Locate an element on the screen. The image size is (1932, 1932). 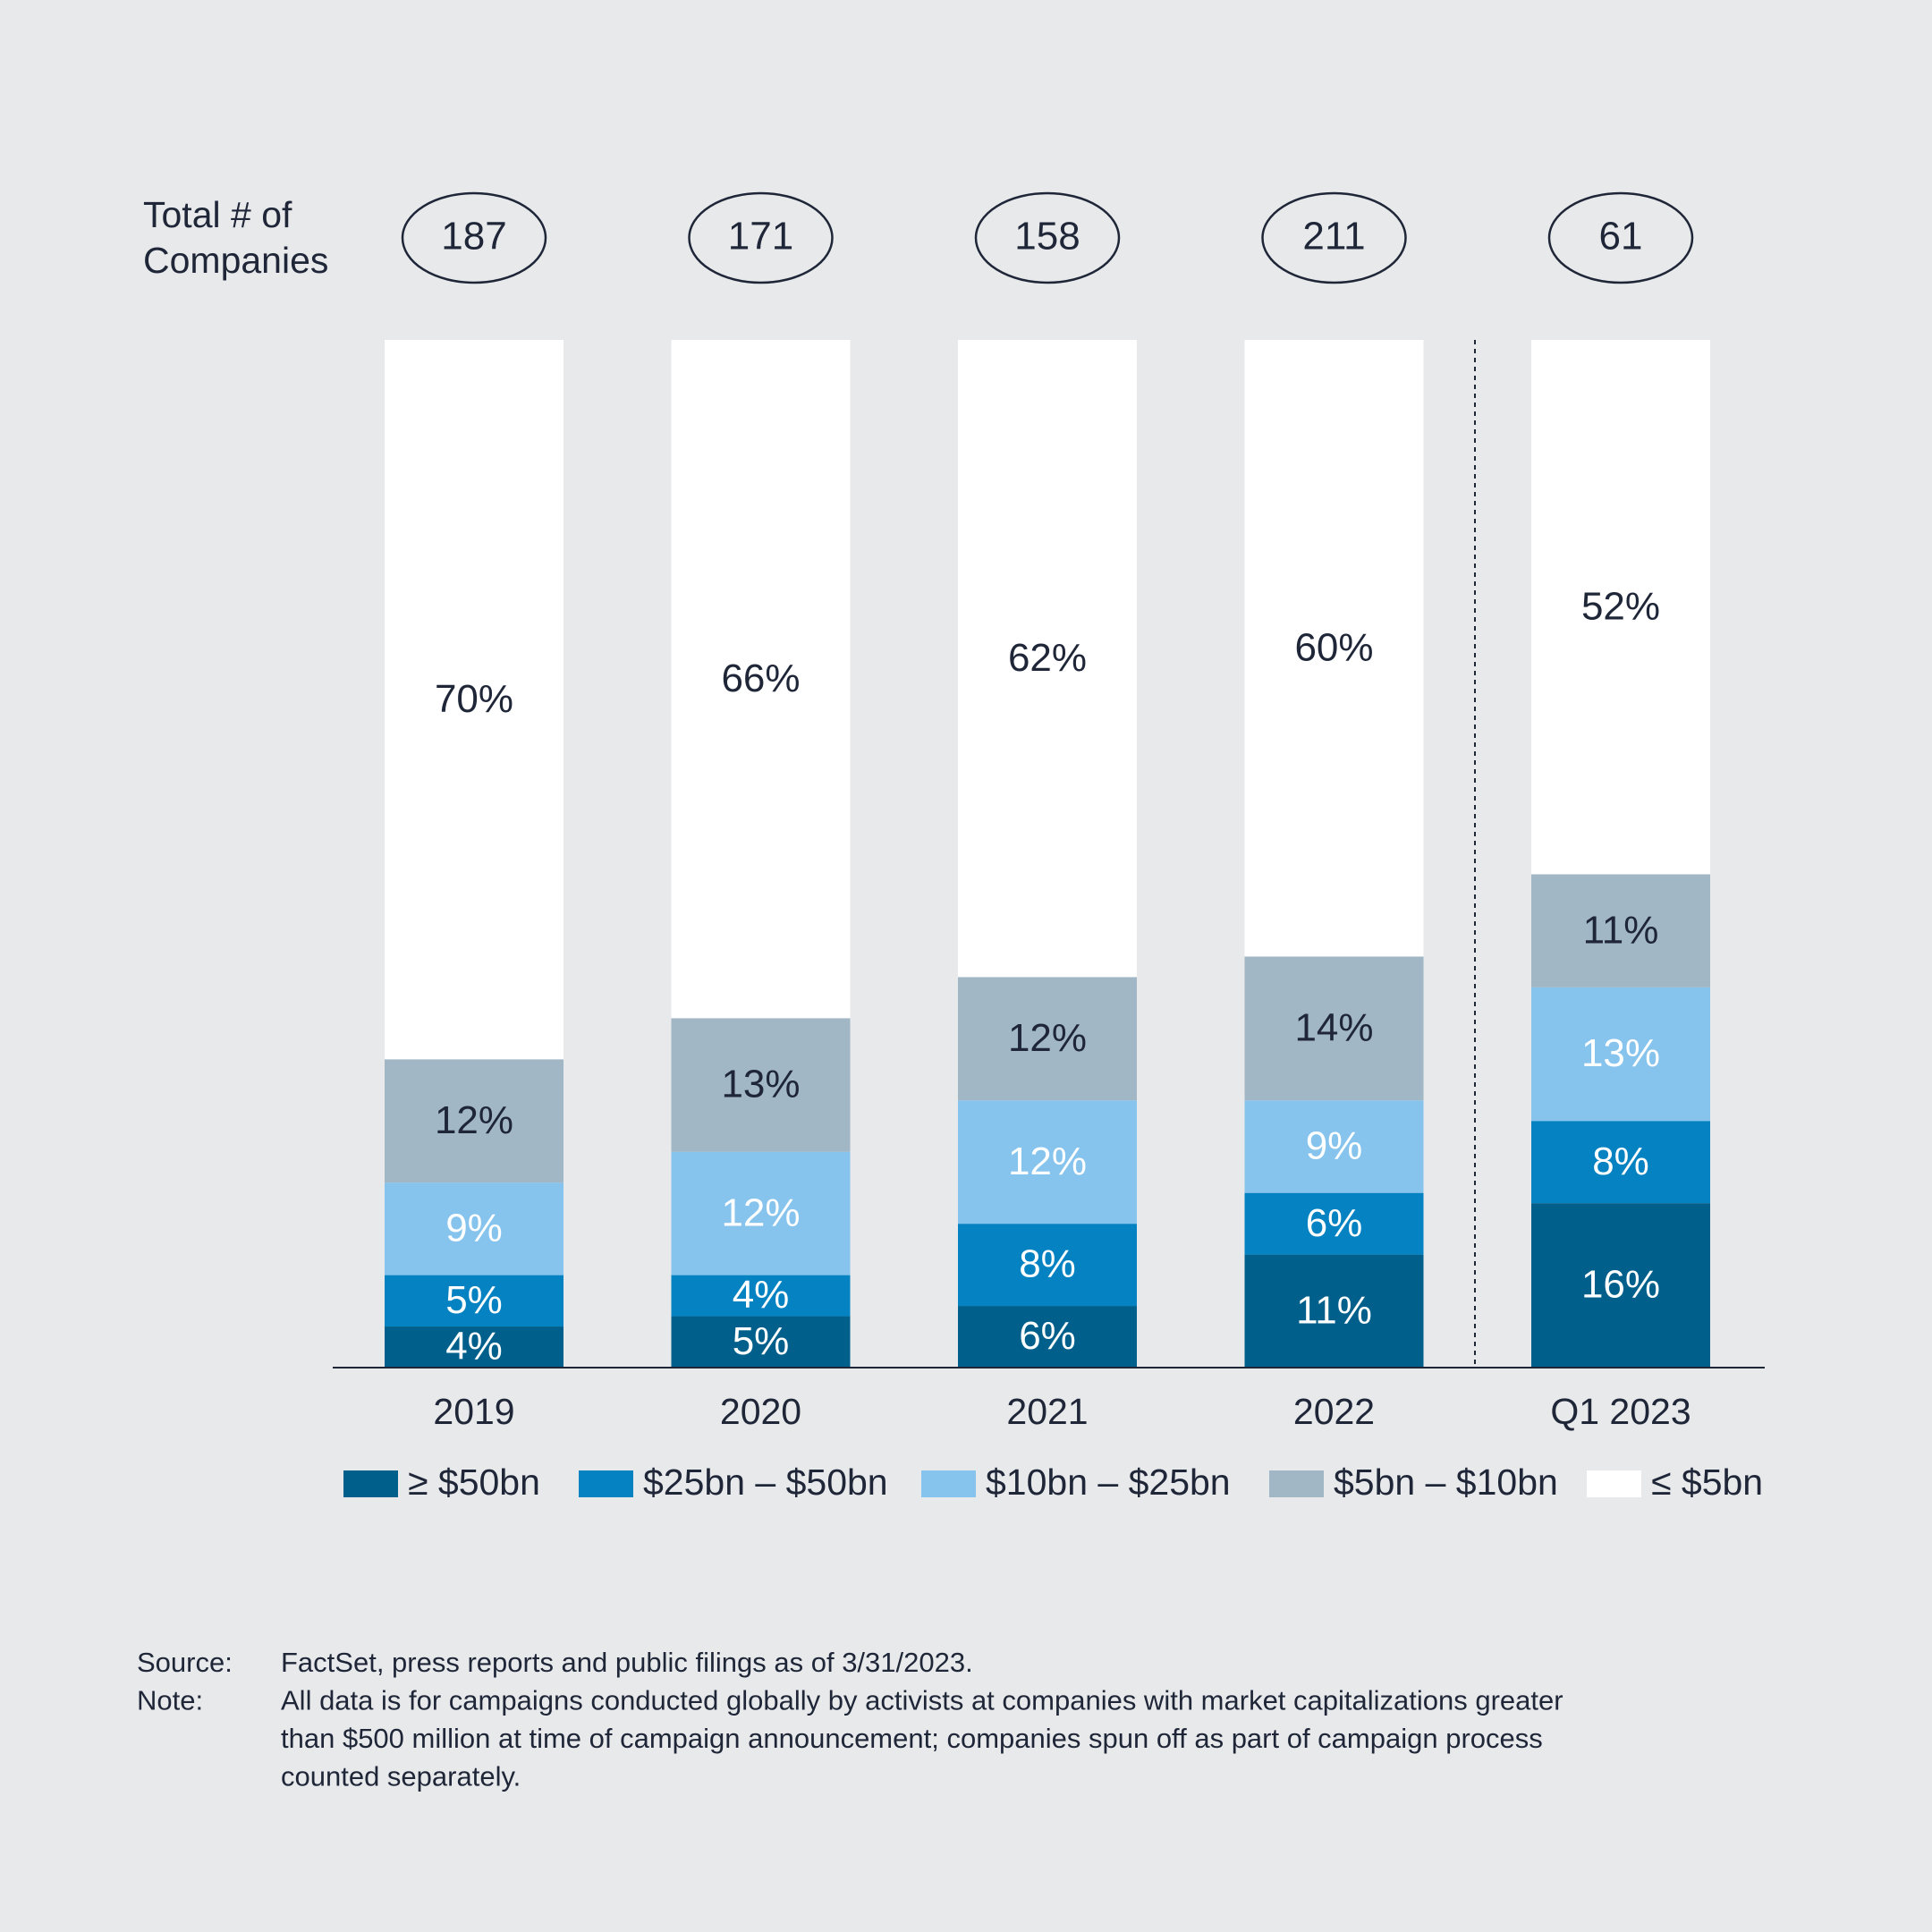
total-value: 61 is located at coordinates (1621, 236).